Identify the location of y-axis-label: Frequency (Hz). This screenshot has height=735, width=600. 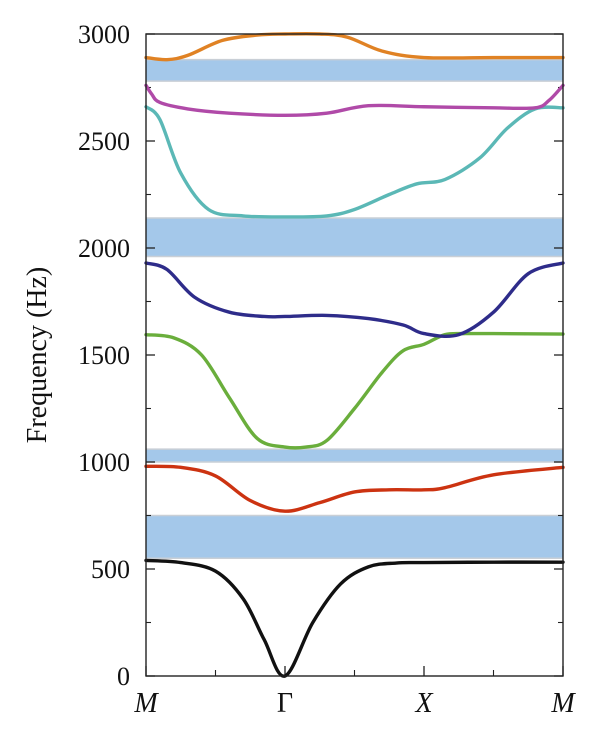
(37, 355).